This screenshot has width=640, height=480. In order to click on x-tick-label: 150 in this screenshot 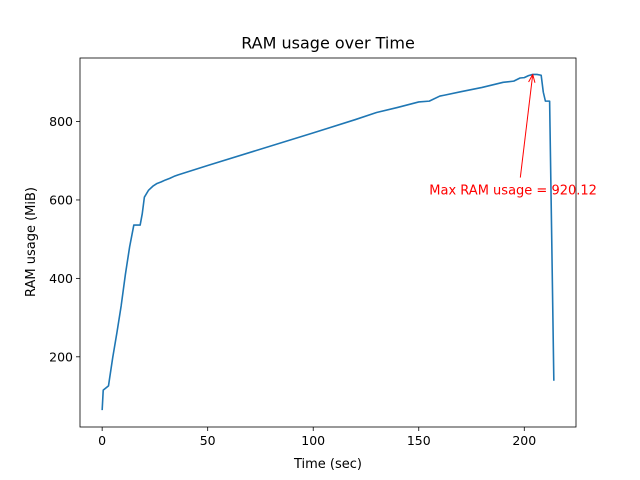, I will do `click(419, 440)`.